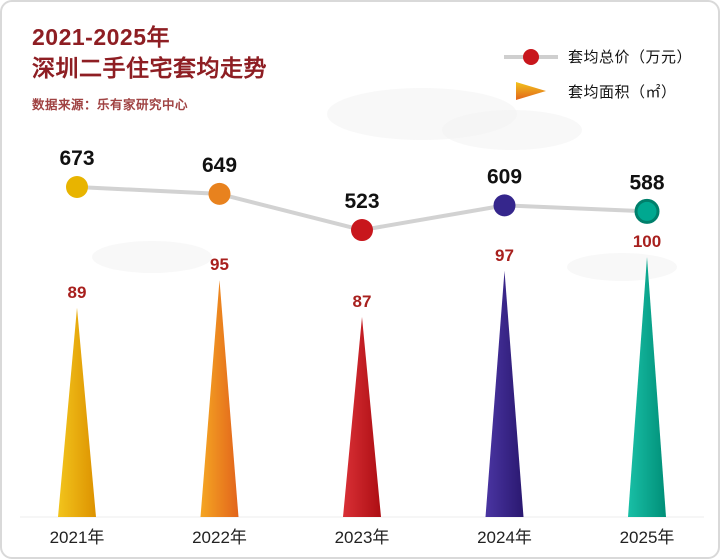 The image size is (720, 559). Describe the element at coordinates (219, 264) in the screenshot. I see `area-value-label: 95` at that location.